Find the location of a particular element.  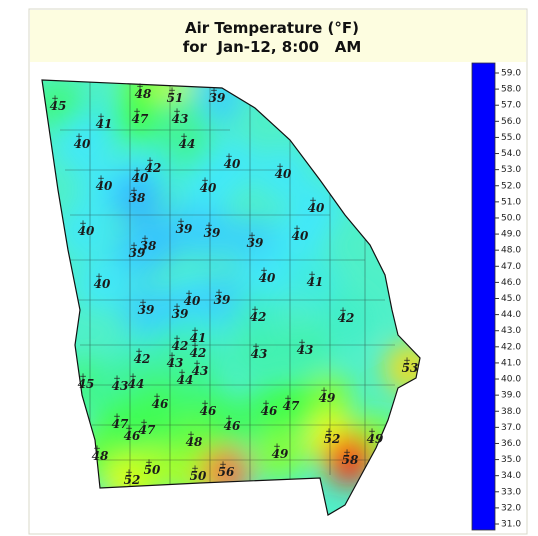

station-value: 52 is located at coordinates (132, 480).